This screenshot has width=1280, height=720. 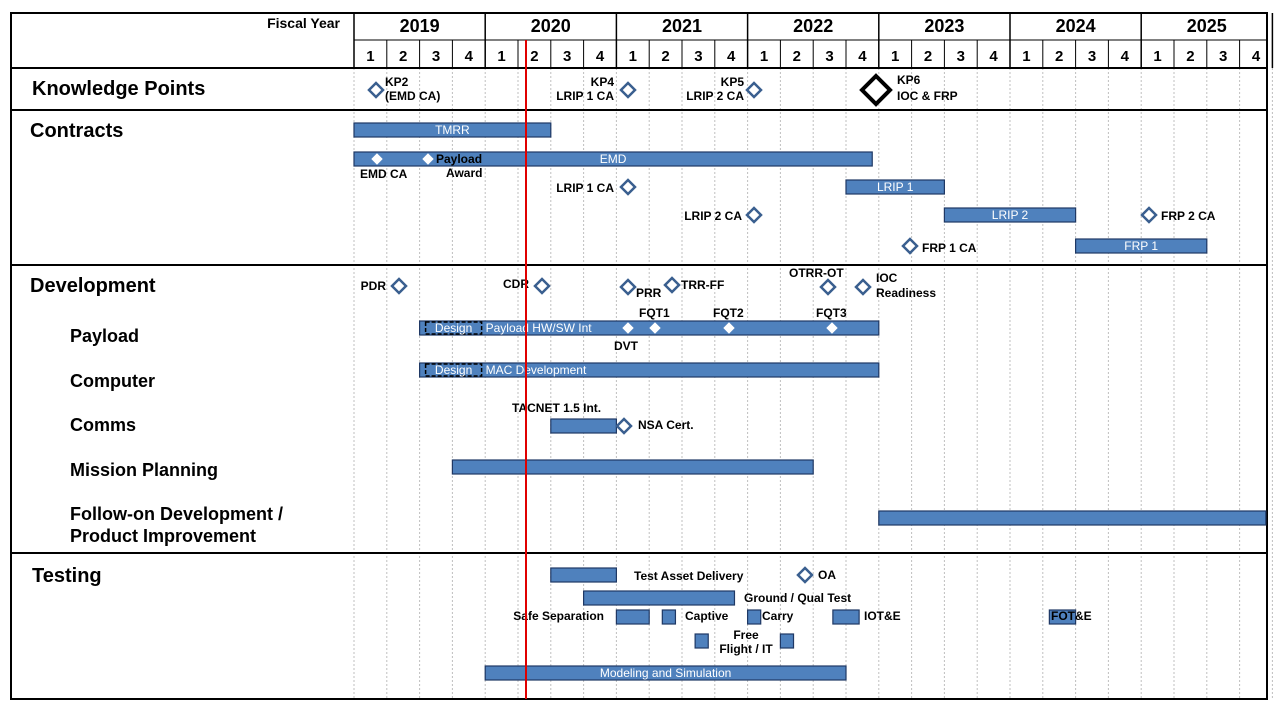 I want to click on milestone-sublabel: Award, so click(x=464, y=173).